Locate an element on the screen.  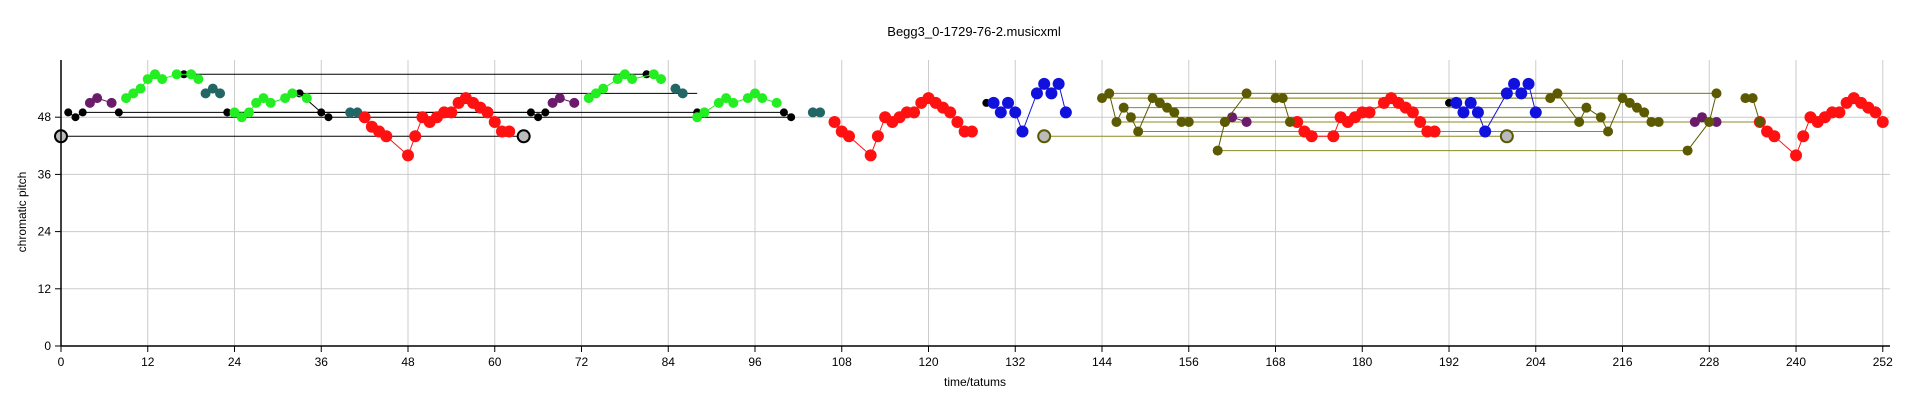
y-tick-label: 48 is located at coordinates (45, 117).